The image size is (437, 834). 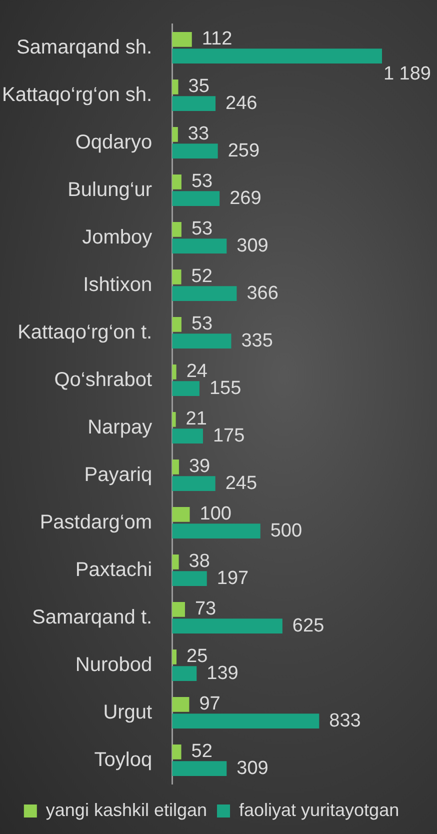 What do you see at coordinates (241, 483) in the screenshot?
I see `data-label: 245` at bounding box center [241, 483].